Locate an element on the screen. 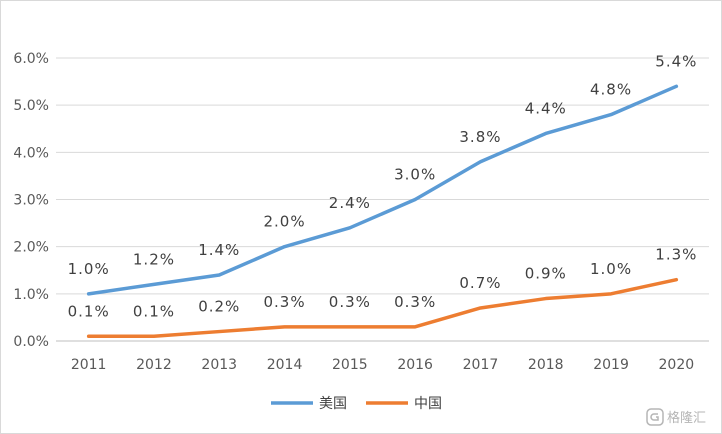 The height and width of the screenshot is (434, 722). watermark-logo-icon is located at coordinates (655, 417).